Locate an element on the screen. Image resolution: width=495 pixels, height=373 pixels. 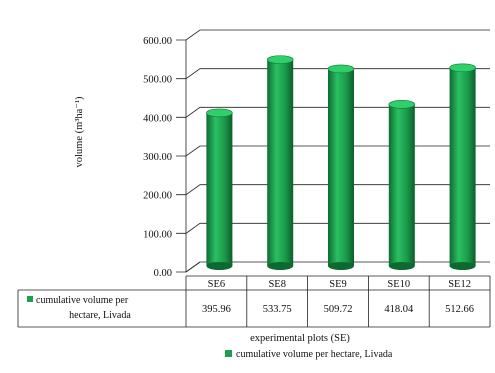
table-series-label: hectare, Livada is located at coordinates (100, 315).